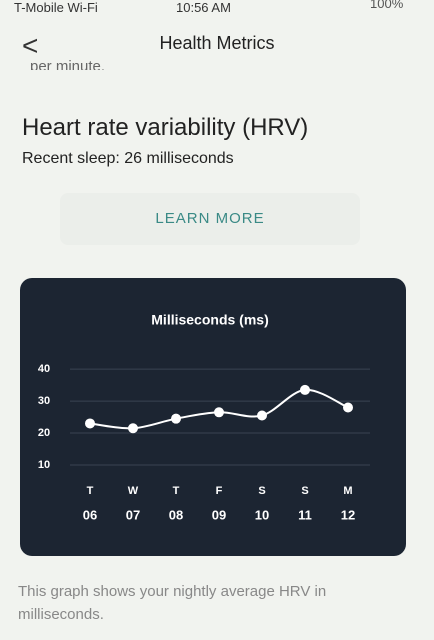 The width and height of the screenshot is (434, 640). What do you see at coordinates (133, 514) in the screenshot?
I see `x-date-label: 07` at bounding box center [133, 514].